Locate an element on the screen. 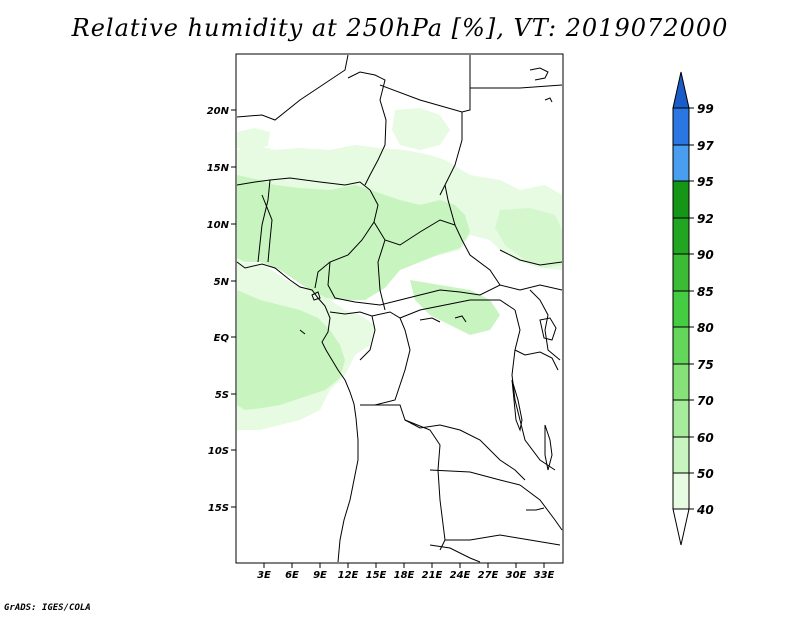  lon-axis: 3E 6E 9E 12E 15E 18E 21E 24E 27E 30E 33E is located at coordinates (406, 572).